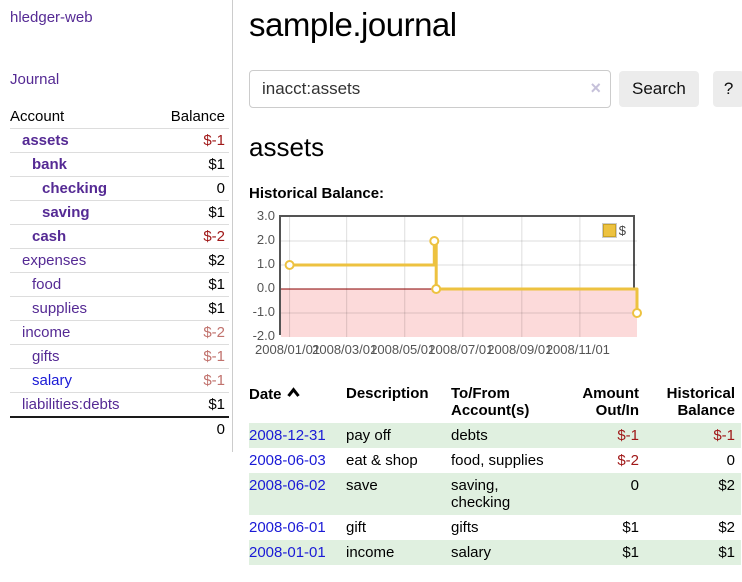 The image size is (742, 582). I want to click on column-header-balance: Historical Balance, so click(700, 402).